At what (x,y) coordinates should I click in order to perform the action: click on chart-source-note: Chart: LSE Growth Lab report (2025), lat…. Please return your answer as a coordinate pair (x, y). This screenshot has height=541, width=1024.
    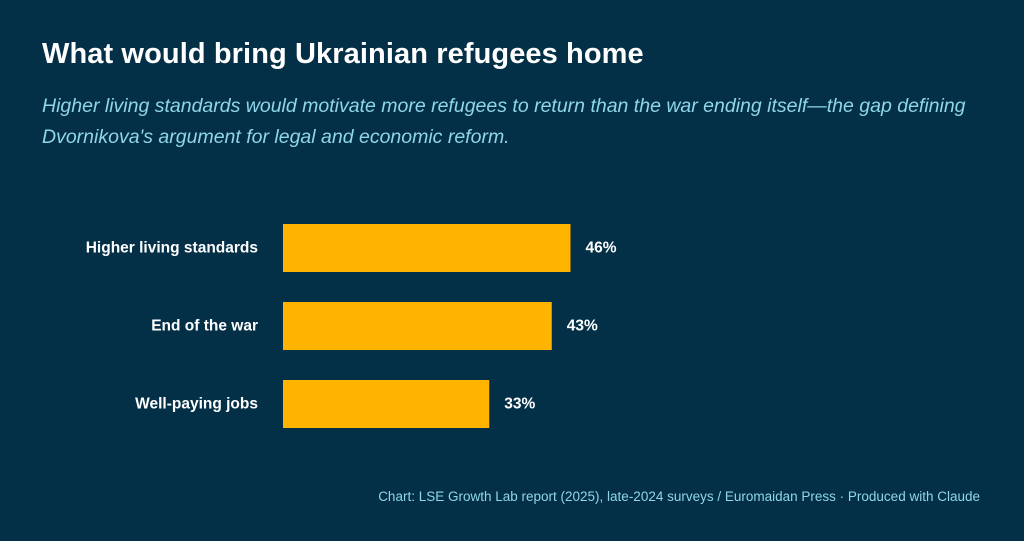
    Looking at the image, I should click on (679, 496).